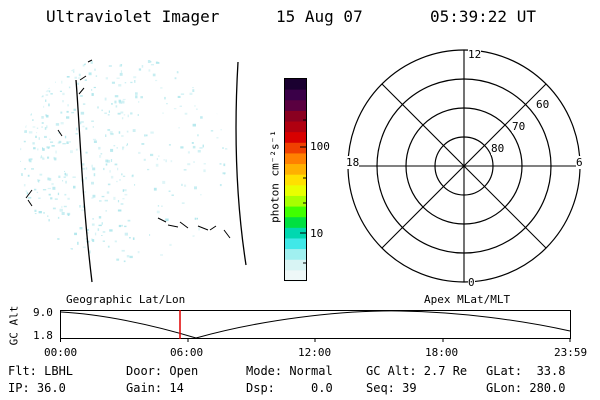  What do you see at coordinates (498, 148) in the screenshot?
I see `mlat-label-80: 80` at bounding box center [498, 148].